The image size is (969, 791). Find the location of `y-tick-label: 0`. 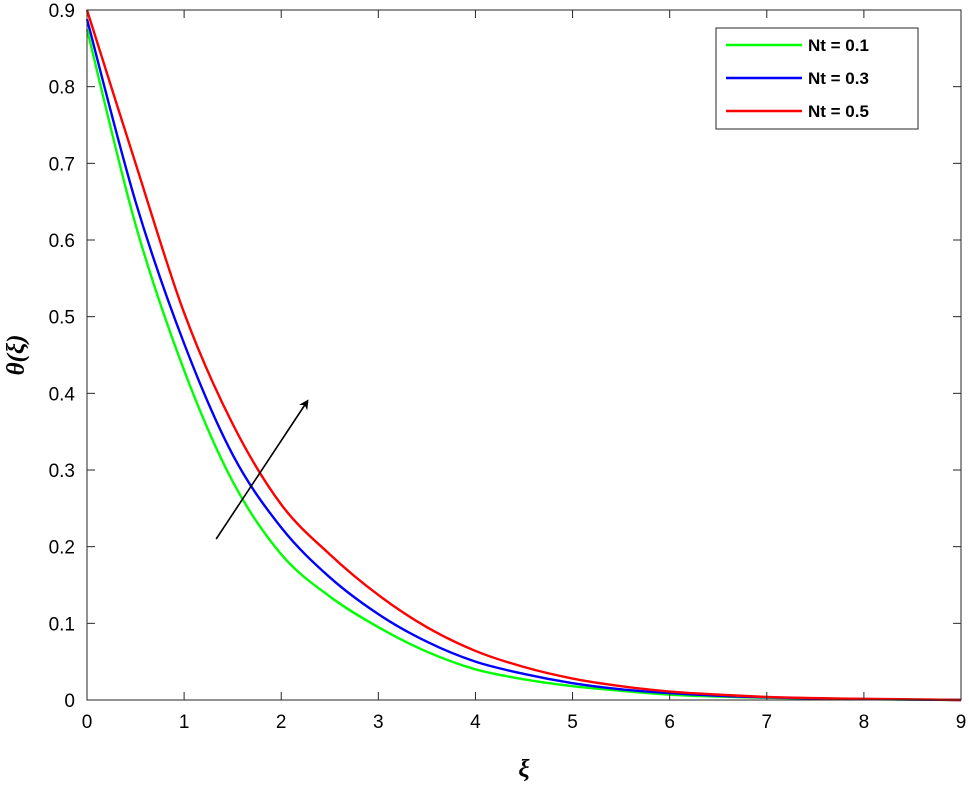

y-tick-label: 0 is located at coordinates (69, 701).